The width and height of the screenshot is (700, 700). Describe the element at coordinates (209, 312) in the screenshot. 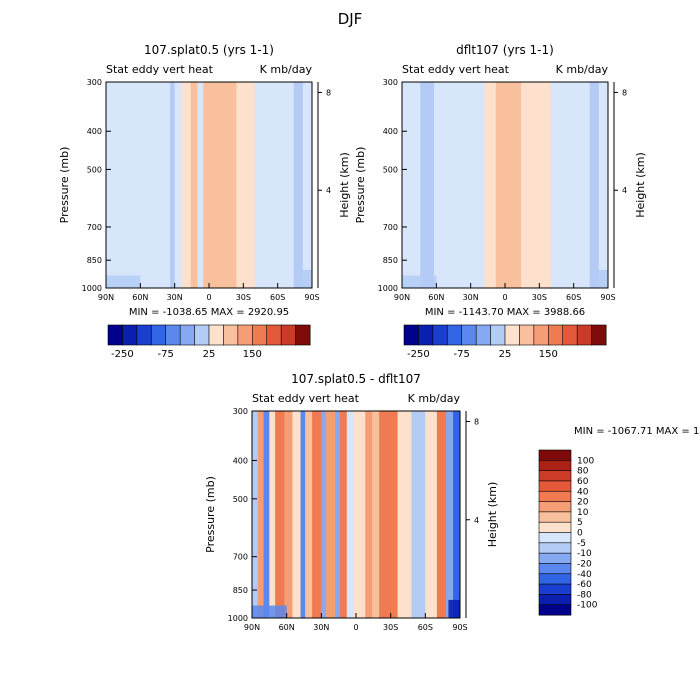

I see `min-max-label: MIN = -1038.65 MAX = 2920.95` at that location.